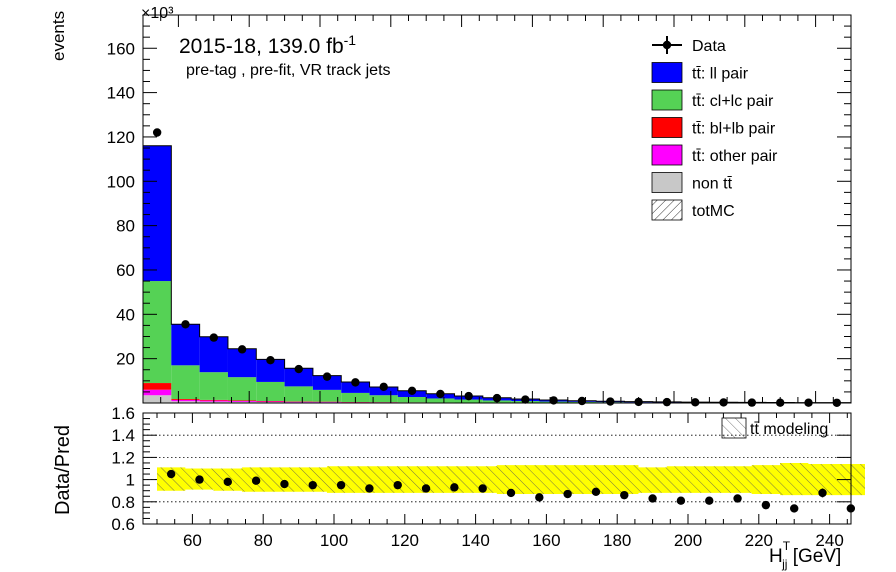  Describe the element at coordinates (734, 428) in the screenshot. I see `ratio-legend-swatch` at that location.